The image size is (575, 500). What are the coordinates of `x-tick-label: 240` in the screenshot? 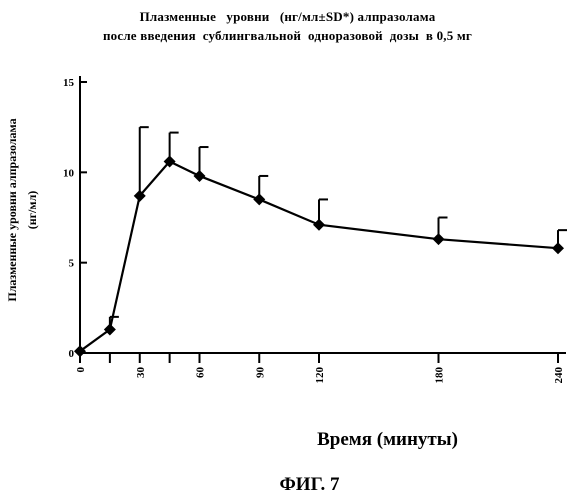 It's located at (559, 375).